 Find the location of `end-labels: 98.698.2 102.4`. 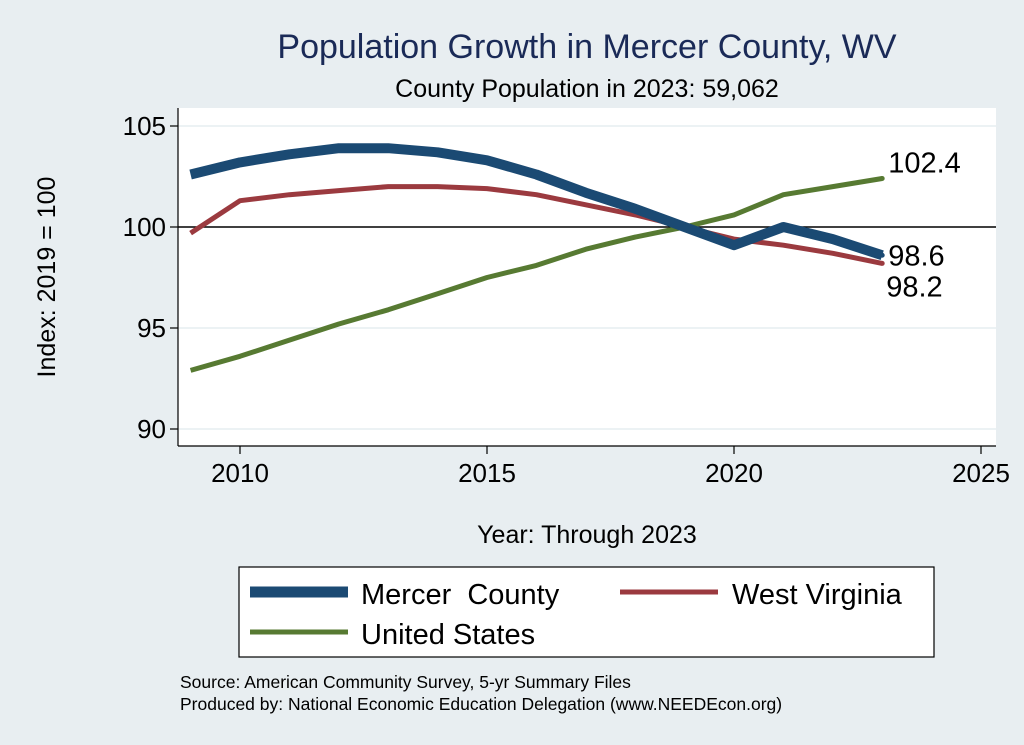

end-labels: 98.698.2 102.4 is located at coordinates (923, 226).